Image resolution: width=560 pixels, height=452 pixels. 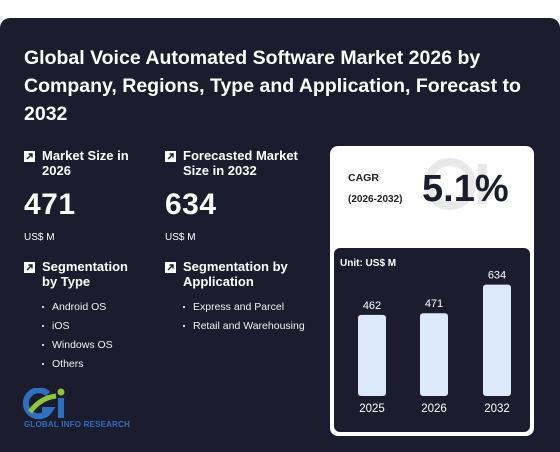 What do you see at coordinates (375, 199) in the screenshot?
I see `cagr-years: (2026-2032)` at bounding box center [375, 199].